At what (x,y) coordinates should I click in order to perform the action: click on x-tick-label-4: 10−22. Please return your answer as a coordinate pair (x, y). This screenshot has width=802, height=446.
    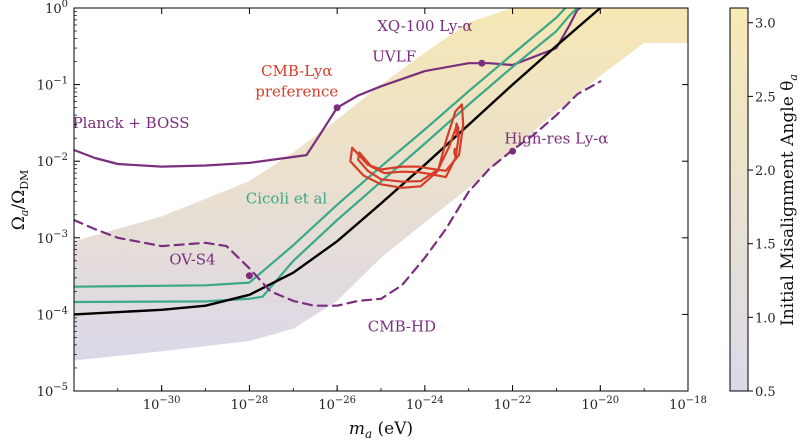
    Looking at the image, I should click on (513, 404).